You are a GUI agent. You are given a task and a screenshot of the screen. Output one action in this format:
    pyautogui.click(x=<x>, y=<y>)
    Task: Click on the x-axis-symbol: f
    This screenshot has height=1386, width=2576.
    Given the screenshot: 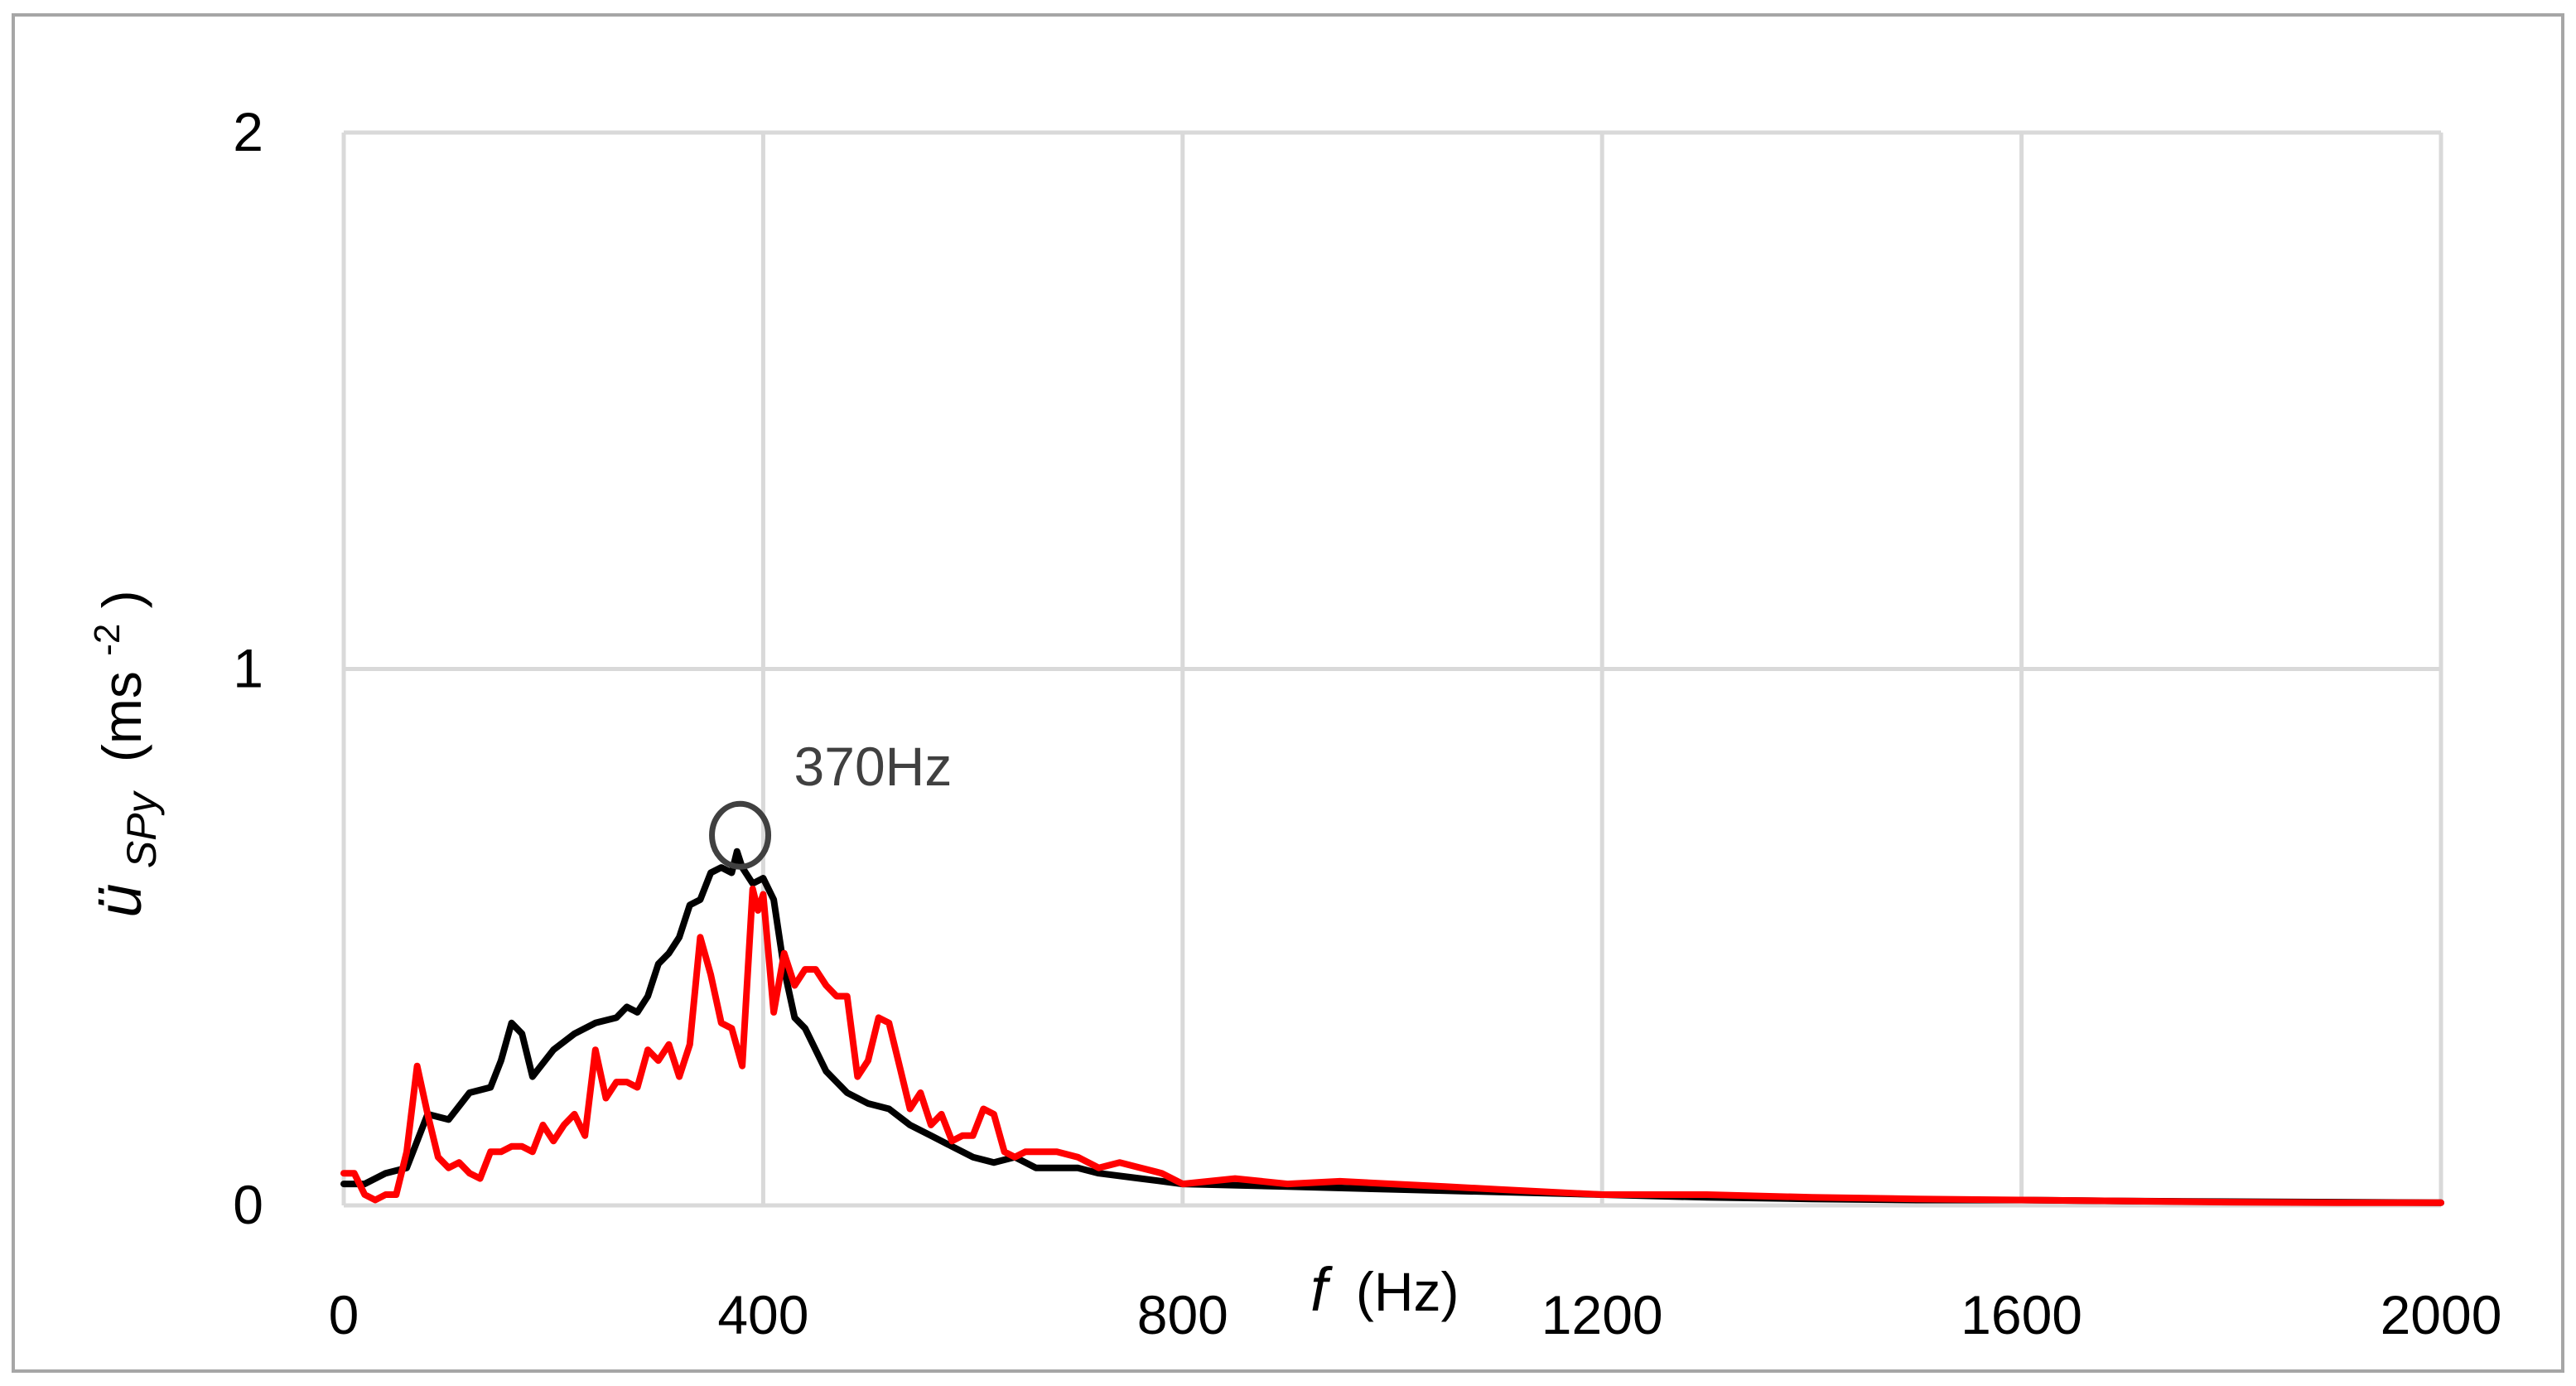 What is the action you would take?
    pyautogui.click(x=1322, y=1289)
    